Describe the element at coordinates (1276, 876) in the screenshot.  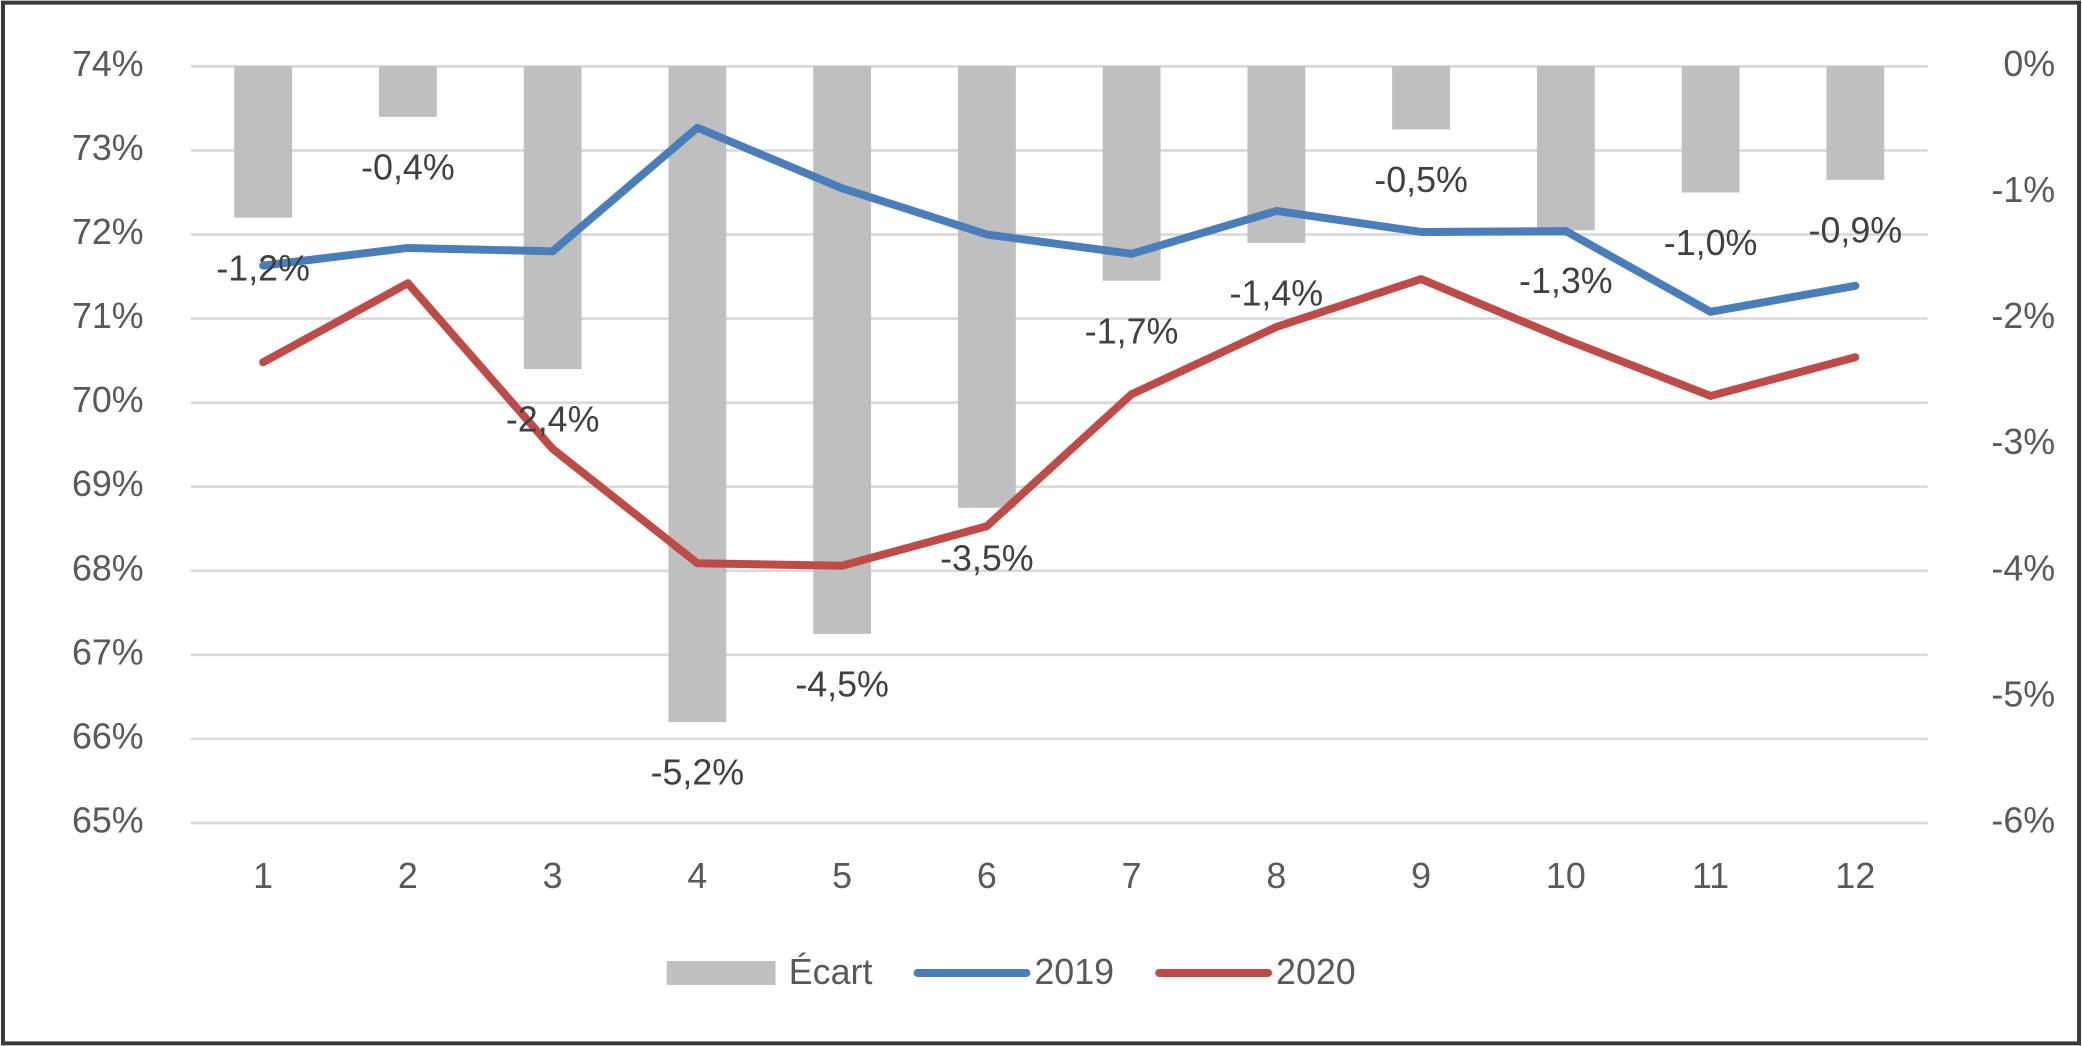
I see `x-tick-label: 8` at that location.